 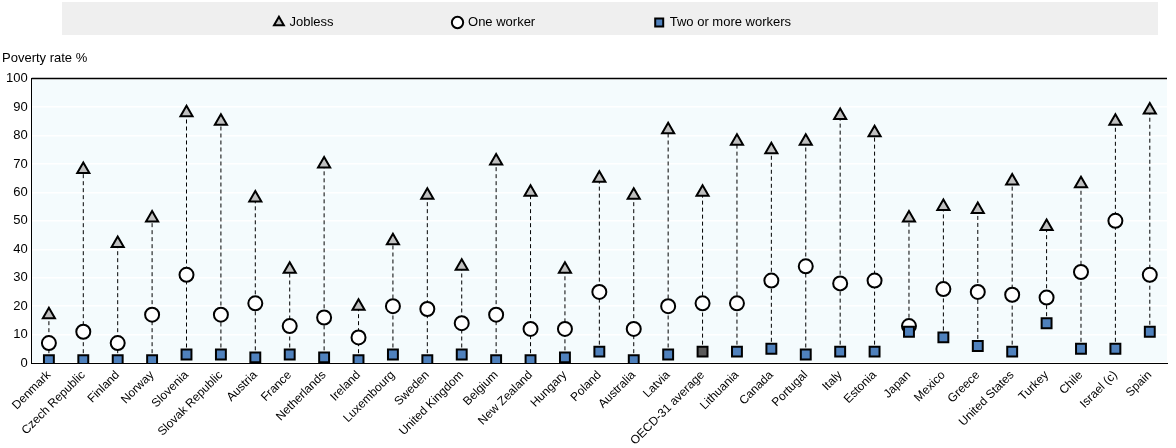 I want to click on y-tick-label: 30, so click(x=20, y=277).